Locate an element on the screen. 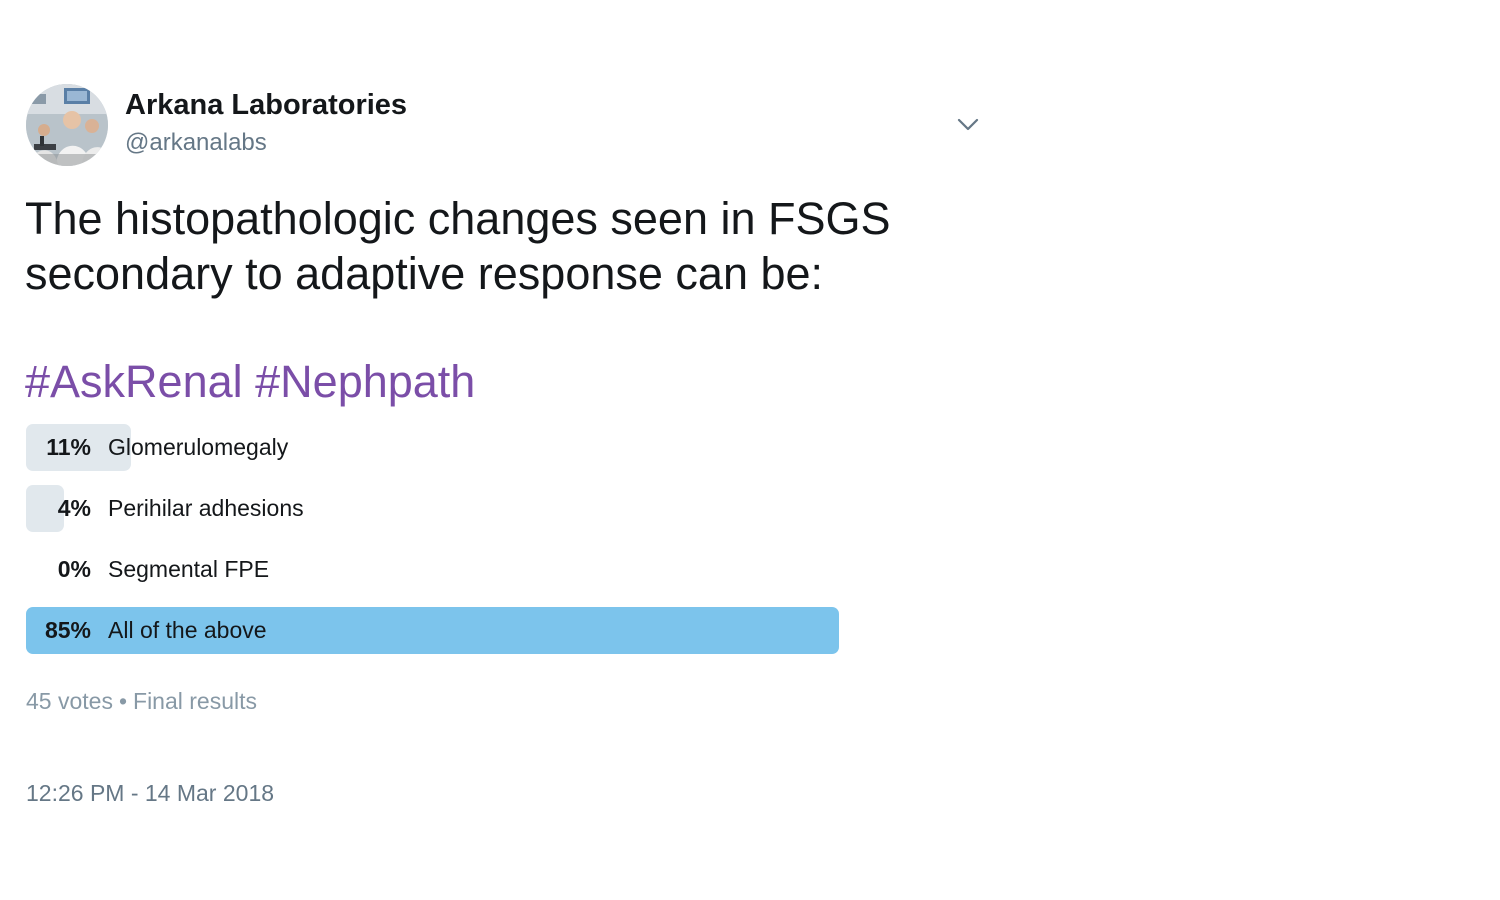  poll-option: 85% All of the above is located at coordinates (432, 630).